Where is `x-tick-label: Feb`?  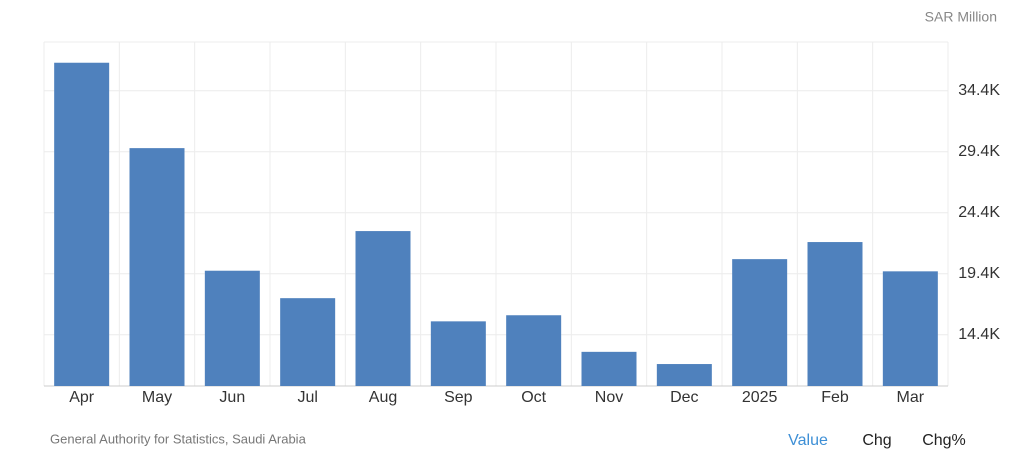 x-tick-label: Feb is located at coordinates (835, 397).